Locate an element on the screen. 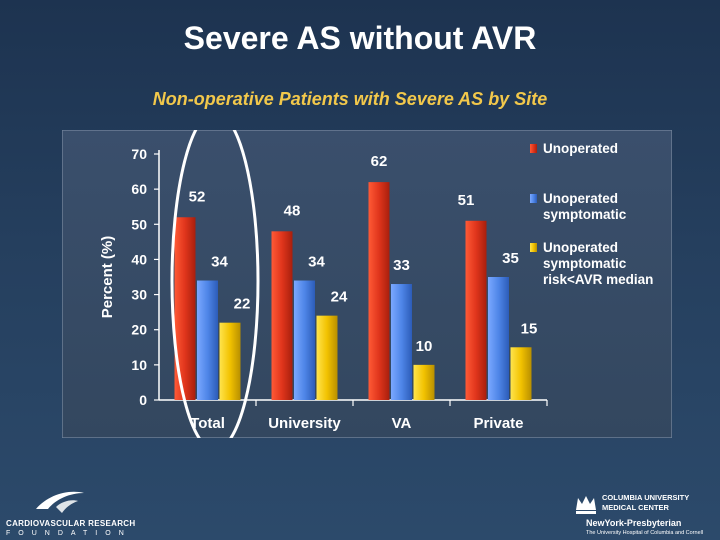 Image resolution: width=720 pixels, height=540 pixels. y-tick-label: 40 is located at coordinates (139, 259).